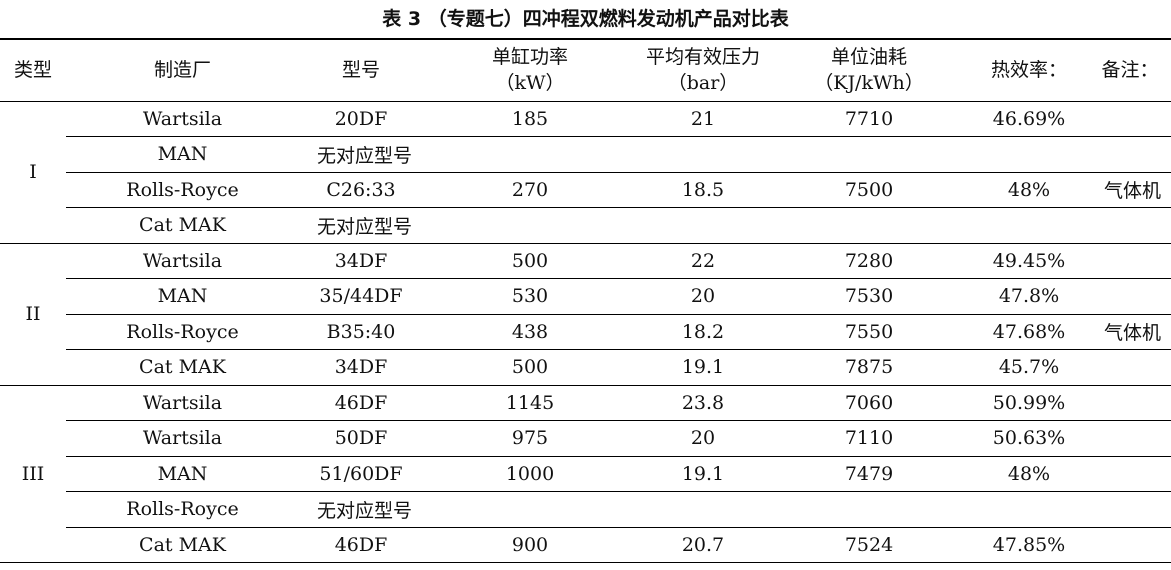  Describe the element at coordinates (1029, 119) in the screenshot. I see `efficiency-cell: 46.69%` at that location.